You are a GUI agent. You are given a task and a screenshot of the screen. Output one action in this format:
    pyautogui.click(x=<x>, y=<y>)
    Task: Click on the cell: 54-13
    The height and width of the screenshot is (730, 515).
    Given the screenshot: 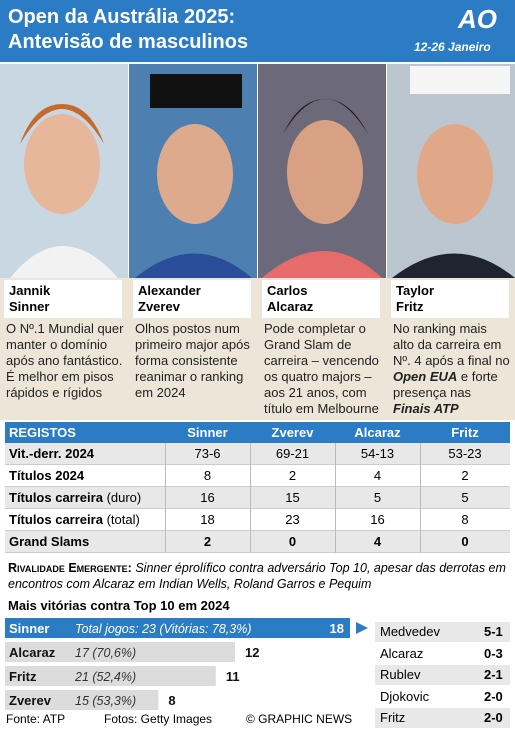 What is the action you would take?
    pyautogui.click(x=377, y=453)
    